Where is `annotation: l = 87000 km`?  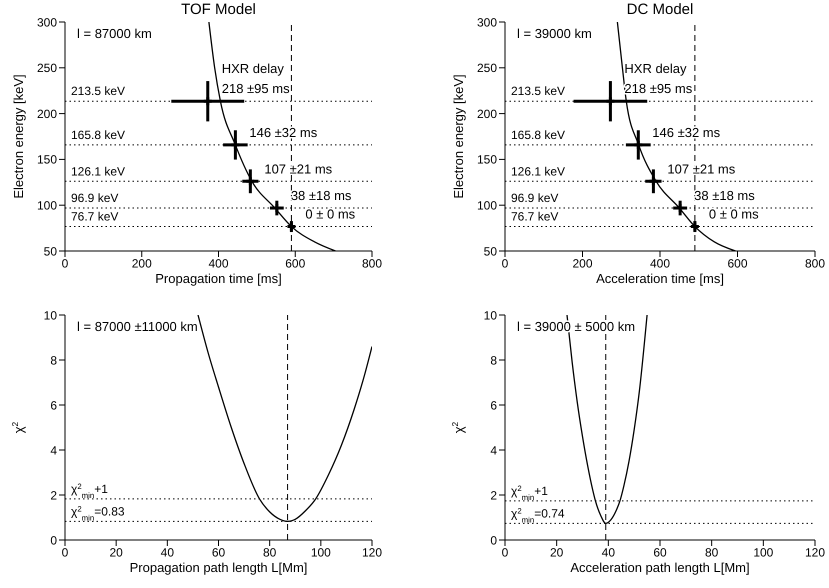 annotation: l = 87000 km is located at coordinates (114, 33).